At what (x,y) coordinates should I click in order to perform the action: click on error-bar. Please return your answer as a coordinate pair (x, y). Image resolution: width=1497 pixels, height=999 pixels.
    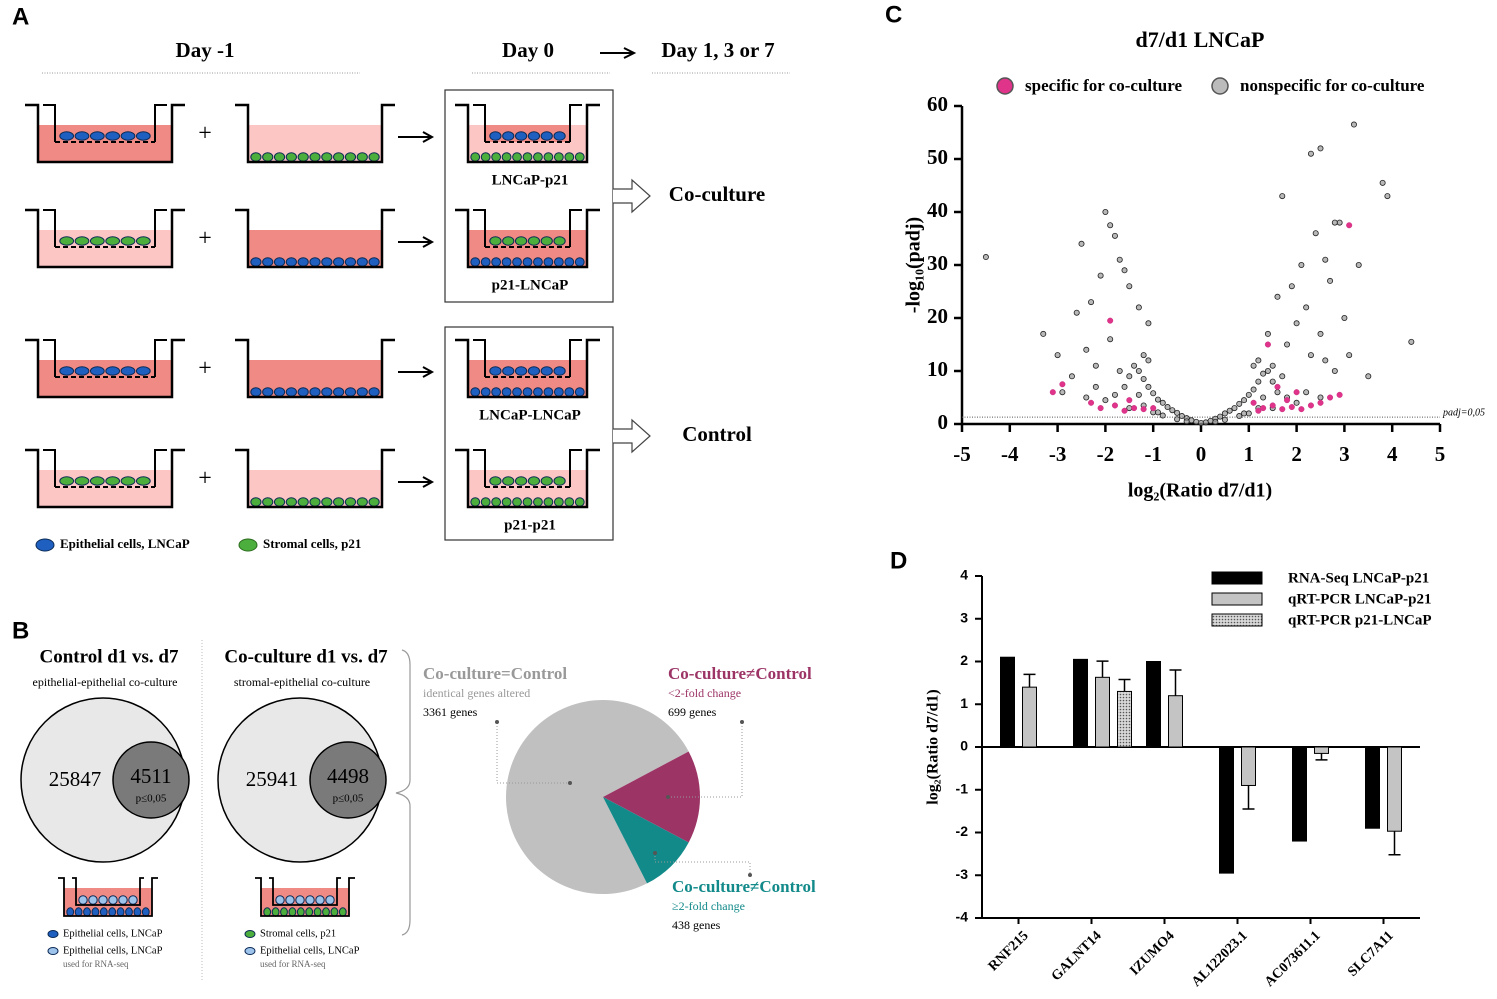
    Looking at the image, I should click on (1029, 680).